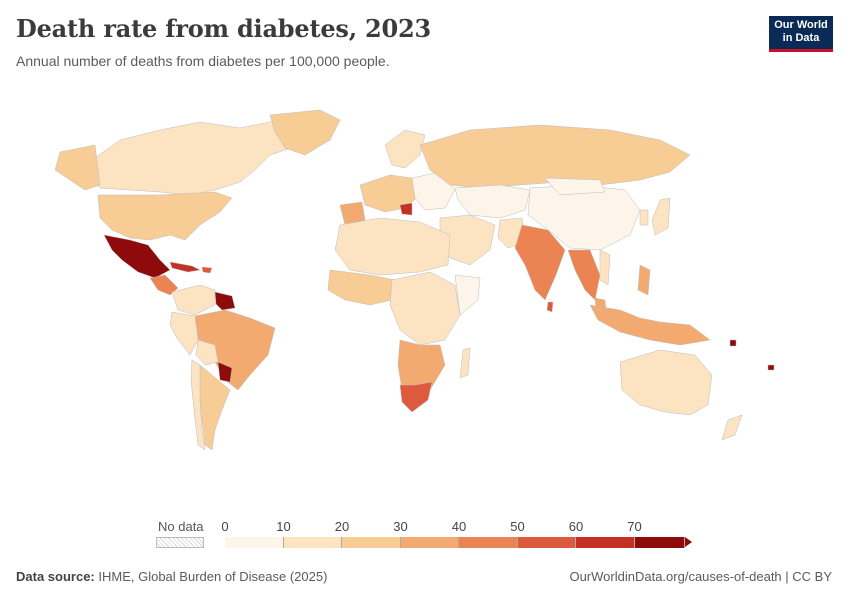 This screenshot has height=600, width=850. Describe the element at coordinates (225, 526) in the screenshot. I see `legend-tick-label: 0` at that location.